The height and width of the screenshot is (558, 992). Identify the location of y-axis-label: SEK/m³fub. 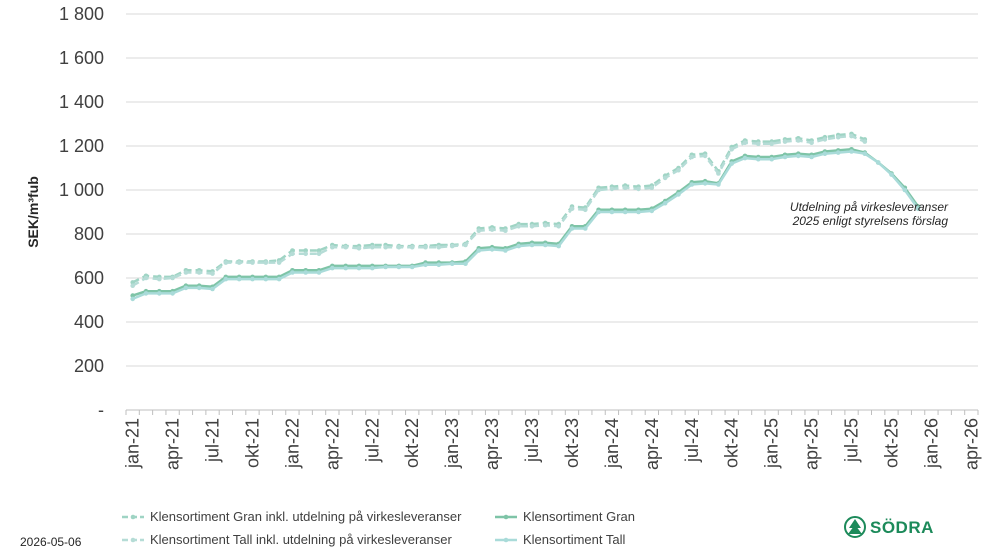
(33, 212).